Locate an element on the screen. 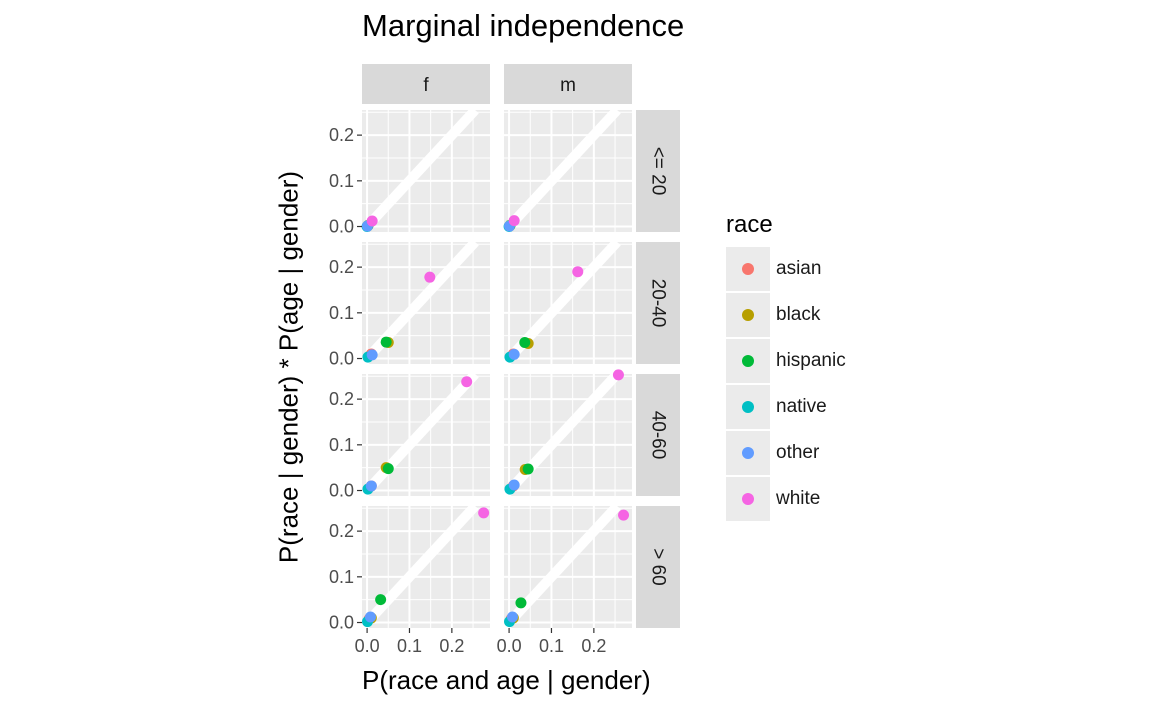  y-axis-label: P(race | gender) * P(age | gender) is located at coordinates (288, 367).